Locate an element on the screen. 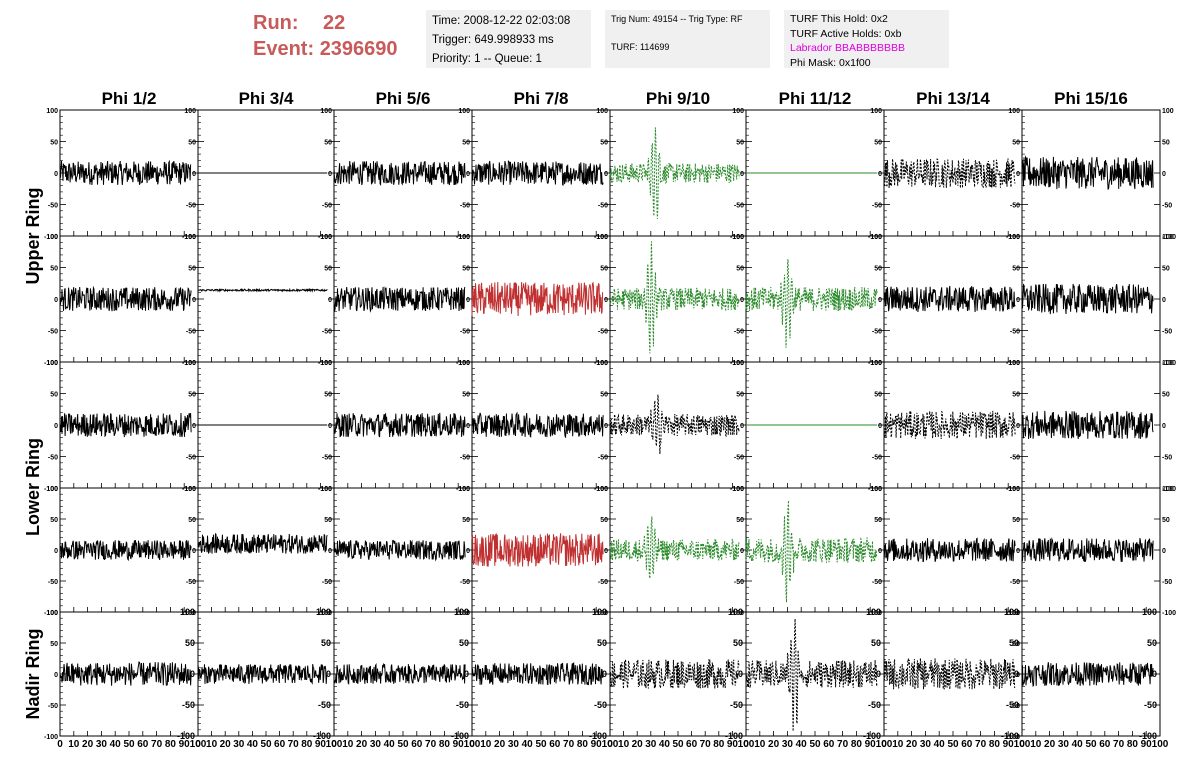  run-label: Run: is located at coordinates (276, 23).